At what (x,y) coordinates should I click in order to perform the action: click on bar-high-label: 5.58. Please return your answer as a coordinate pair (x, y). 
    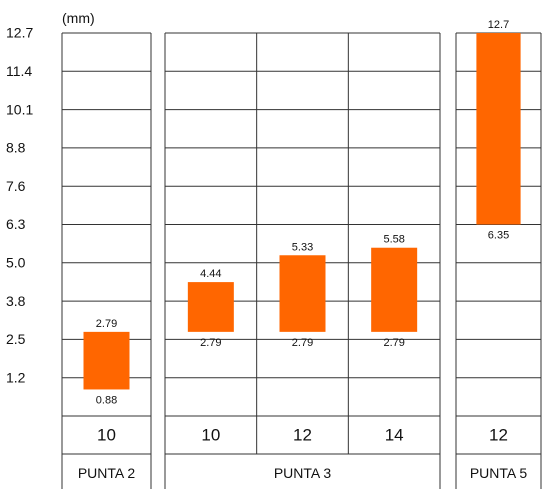
    Looking at the image, I should click on (393, 240).